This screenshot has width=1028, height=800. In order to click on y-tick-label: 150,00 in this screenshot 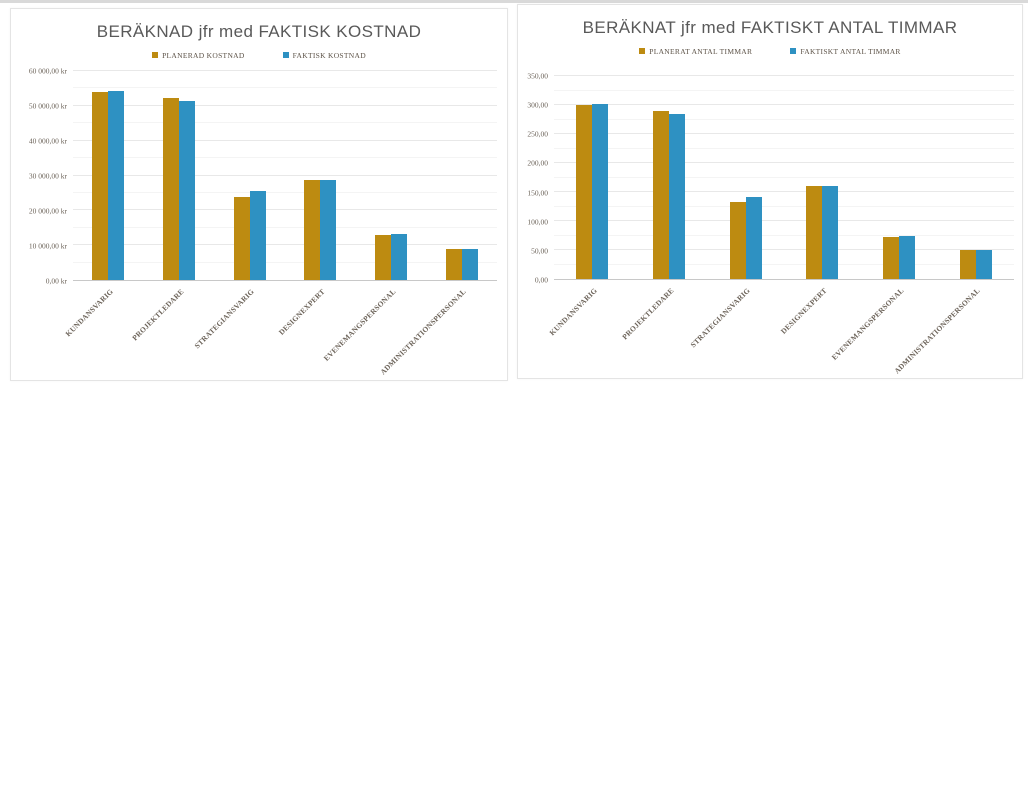, I will do `click(537, 193)`.